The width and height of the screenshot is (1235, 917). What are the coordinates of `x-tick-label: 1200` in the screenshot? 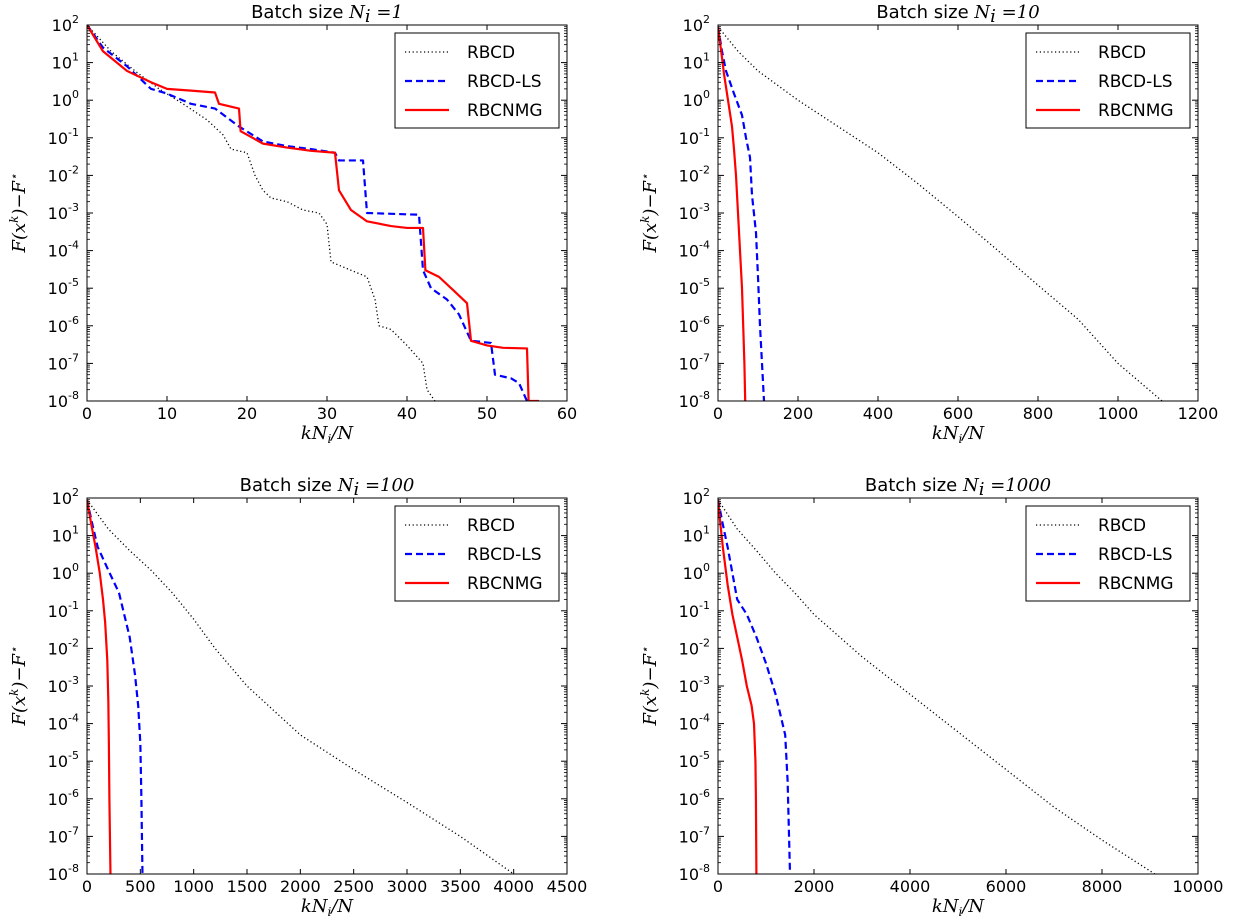 It's located at (1198, 413).